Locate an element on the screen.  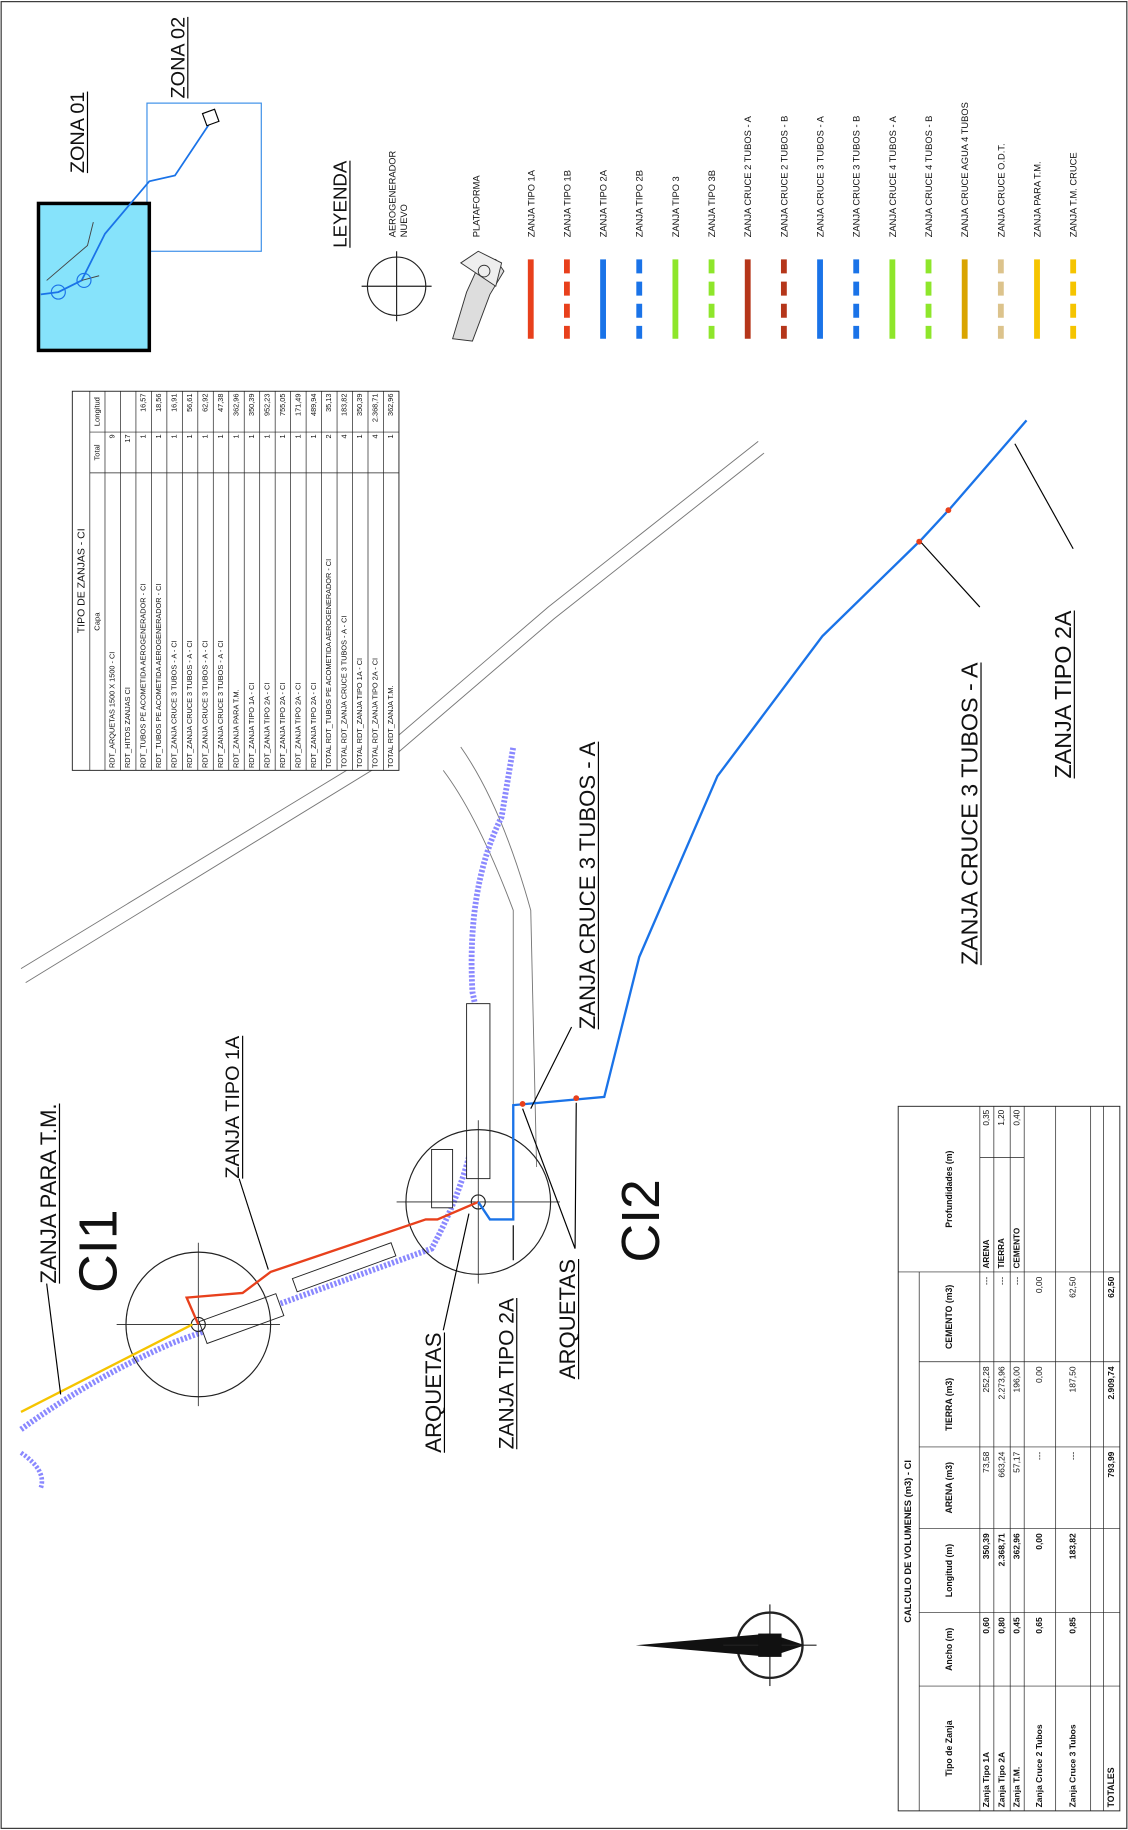
table-cell: 17 is located at coordinates (127, 438).